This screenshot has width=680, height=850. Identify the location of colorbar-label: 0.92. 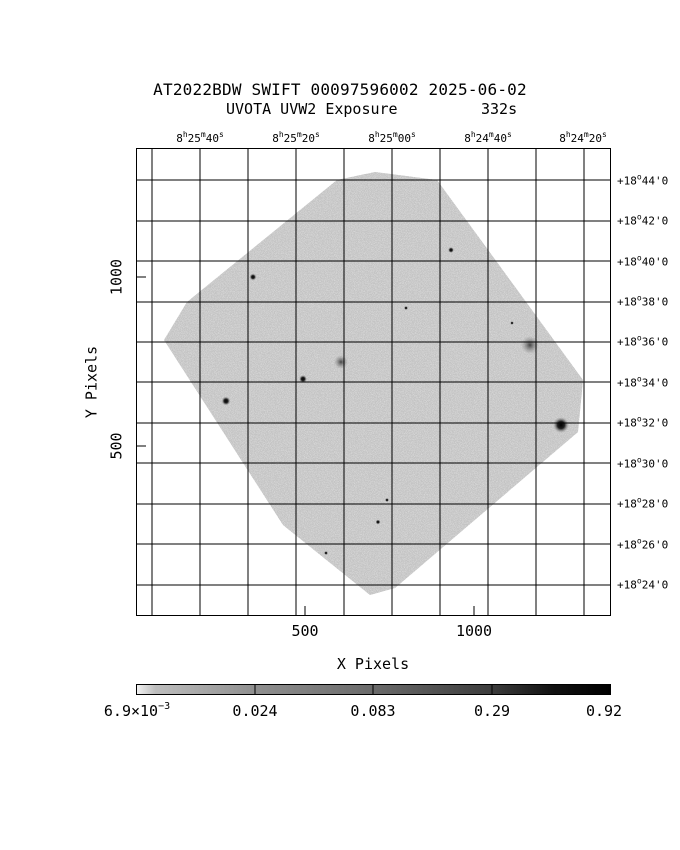
(604, 711).